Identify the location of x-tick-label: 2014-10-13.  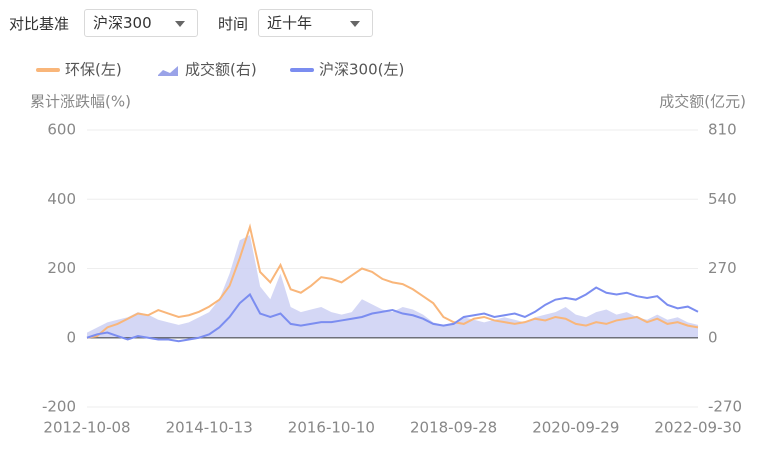
(209, 428).